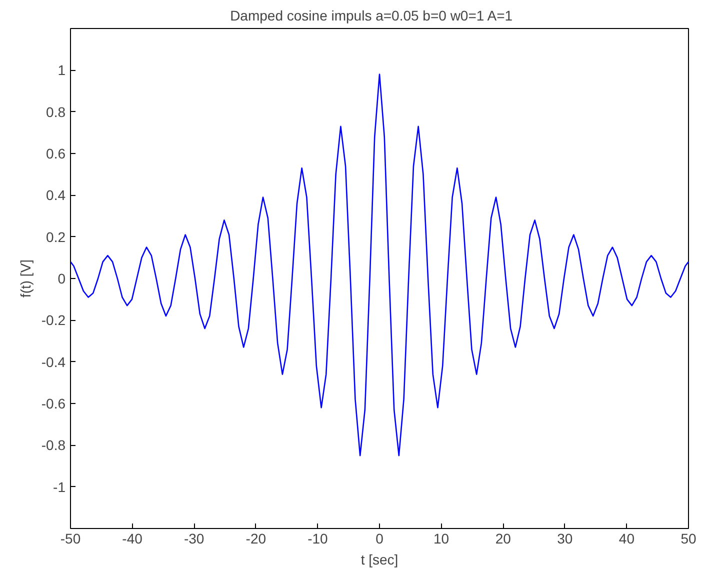  I want to click on y-tick-label: -0.8, so click(53, 445).